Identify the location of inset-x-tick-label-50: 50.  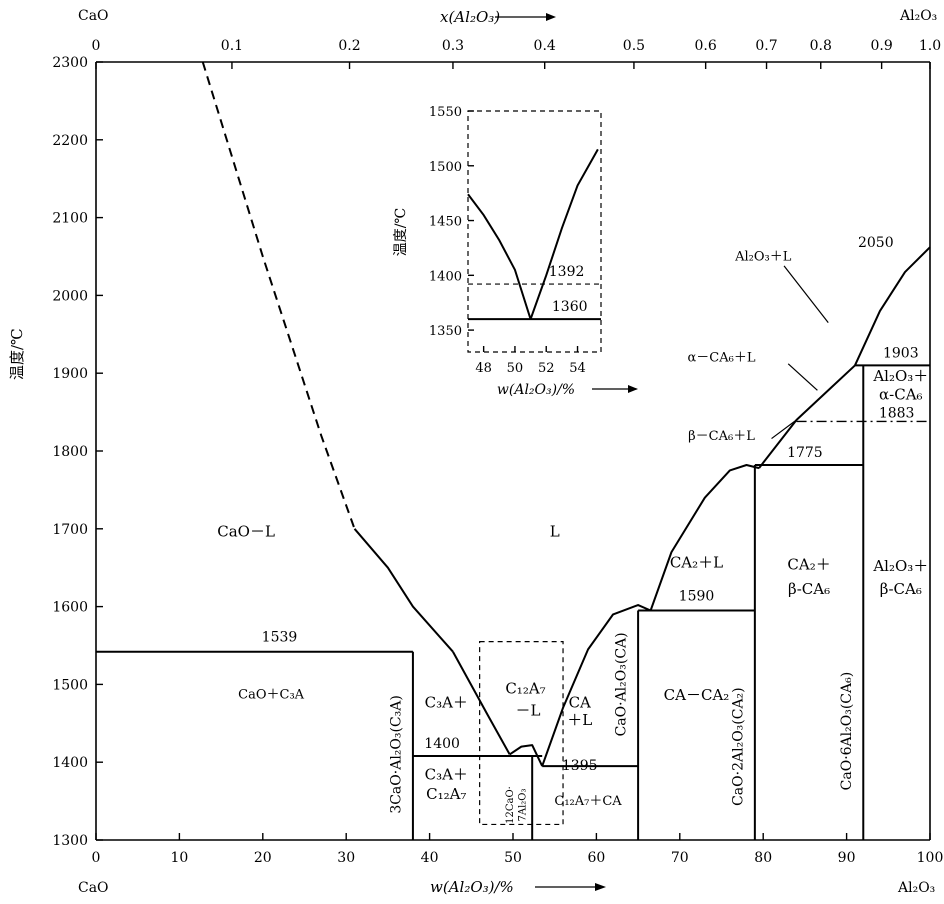
(515, 368).